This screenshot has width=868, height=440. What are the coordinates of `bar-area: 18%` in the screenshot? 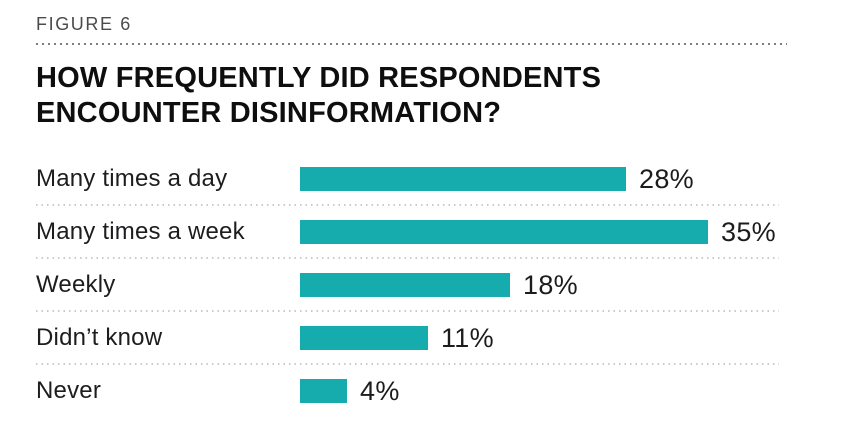 It's located at (543, 285).